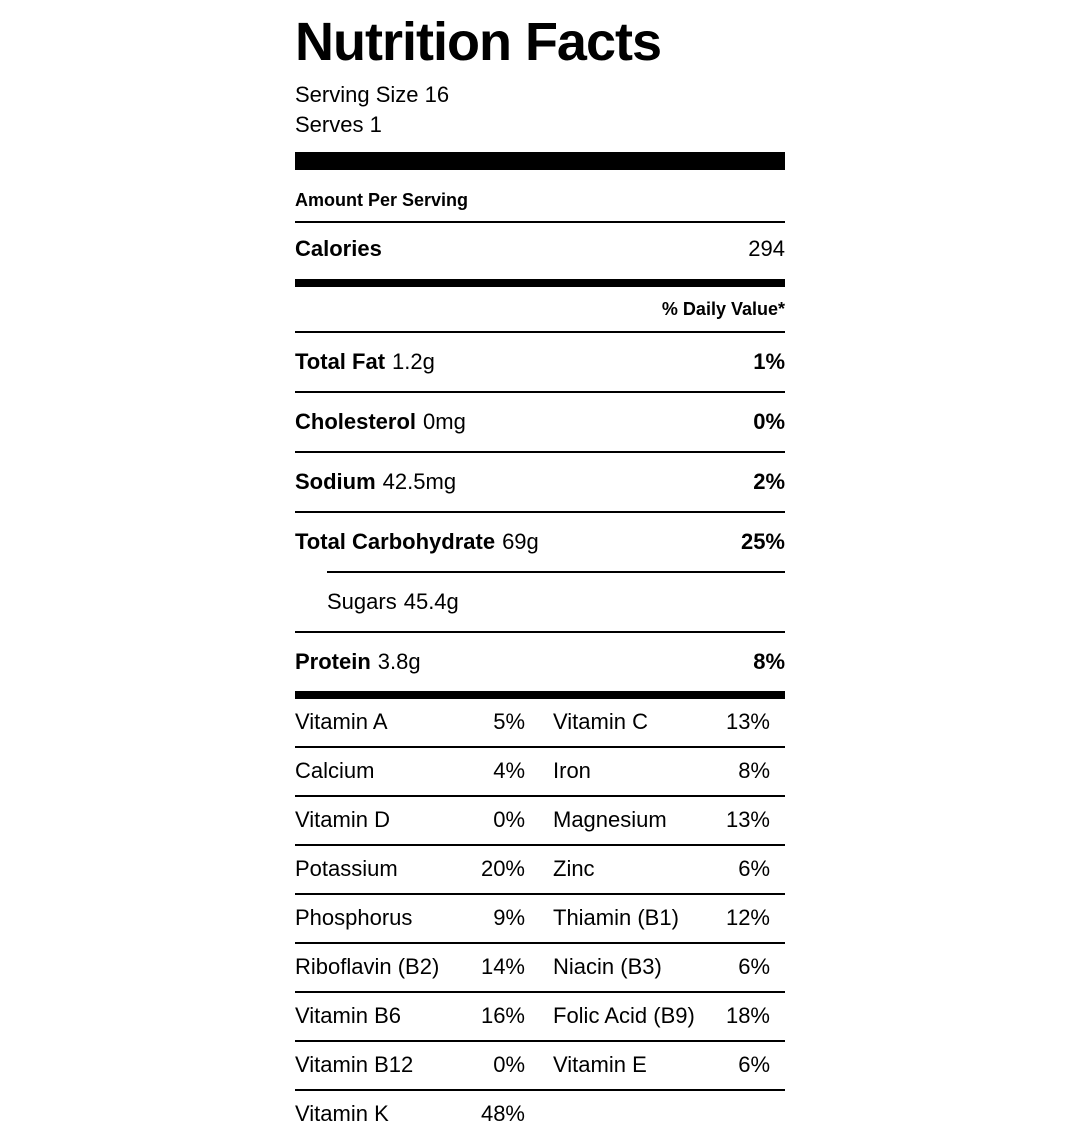  What do you see at coordinates (340, 362) in the screenshot?
I see `nutrient-name: Total Fat` at bounding box center [340, 362].